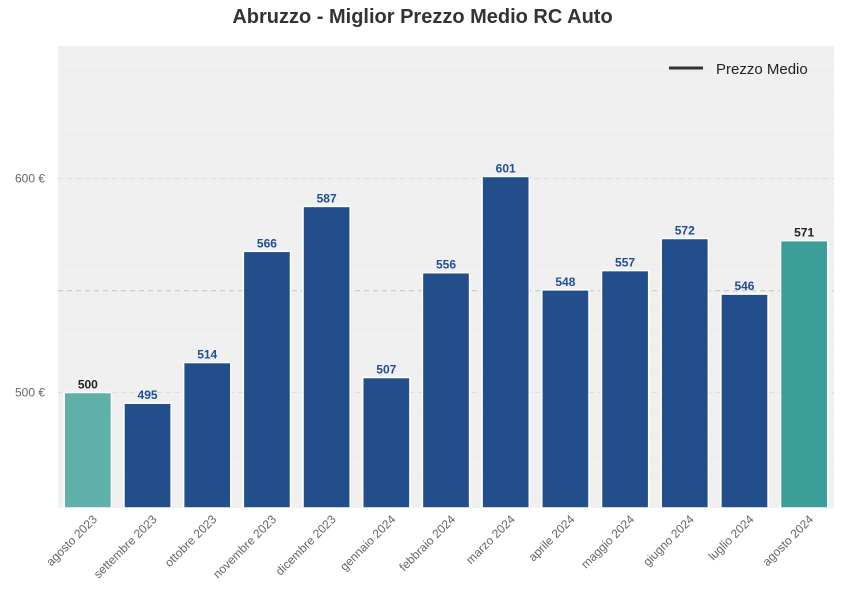 The image size is (845, 610). Describe the element at coordinates (668, 540) in the screenshot. I see `x-tick-label: giugno 2024` at that location.